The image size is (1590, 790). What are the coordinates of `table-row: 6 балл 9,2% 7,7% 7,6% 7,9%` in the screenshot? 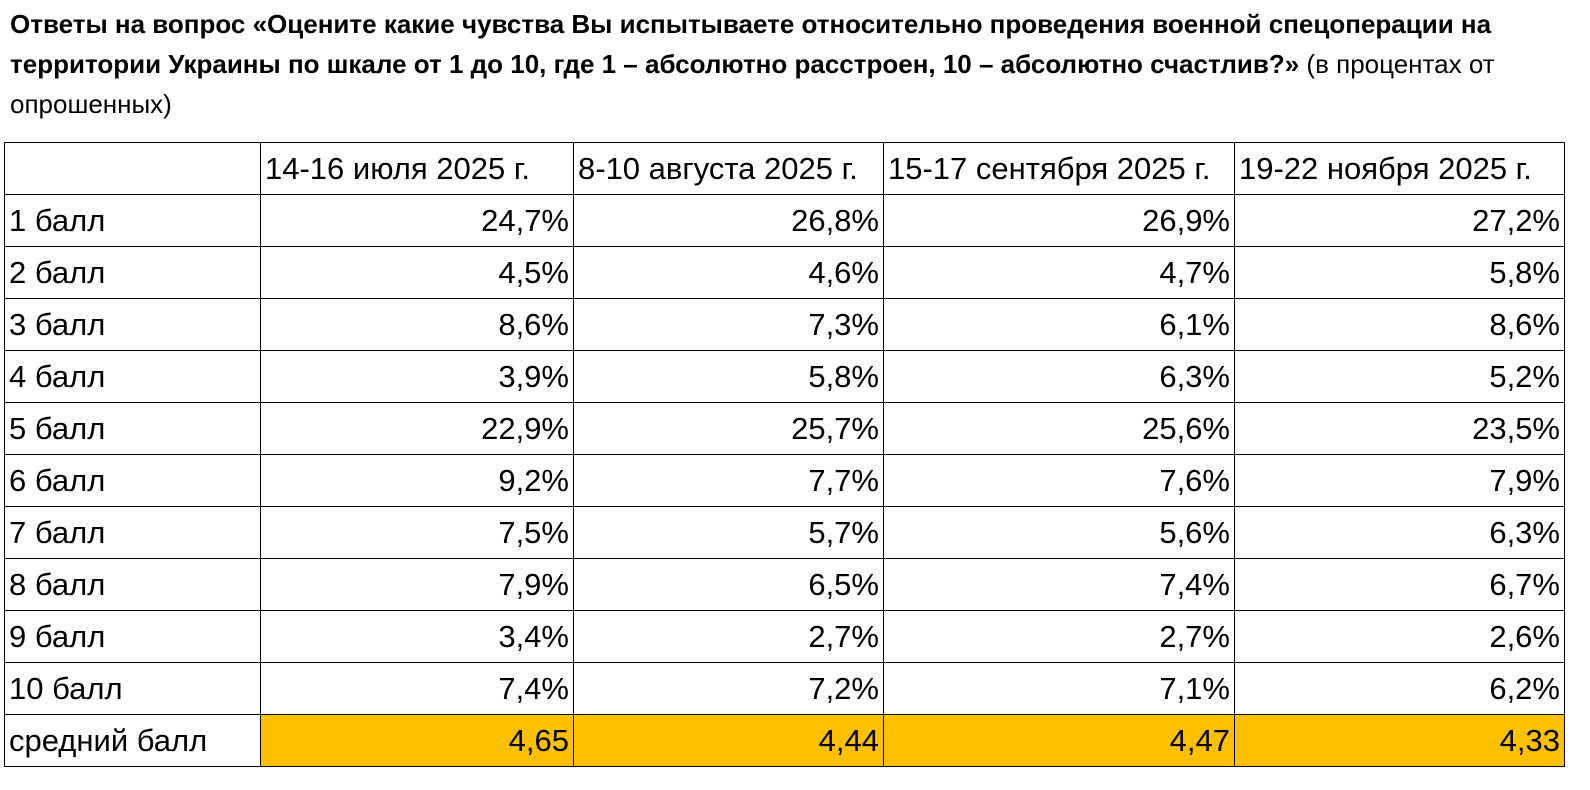 It's located at (784, 480).